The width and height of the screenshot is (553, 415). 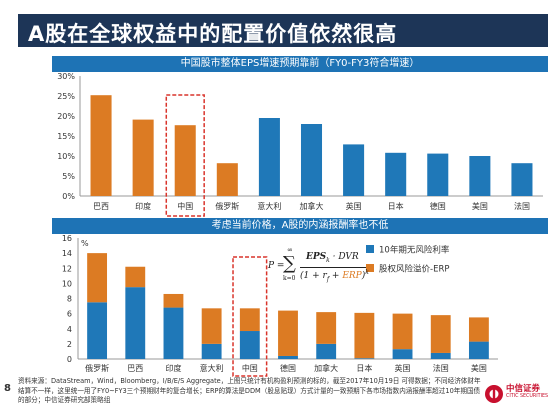 I want to click on chart1-y-tick-label: 30%, so click(x=66, y=76).